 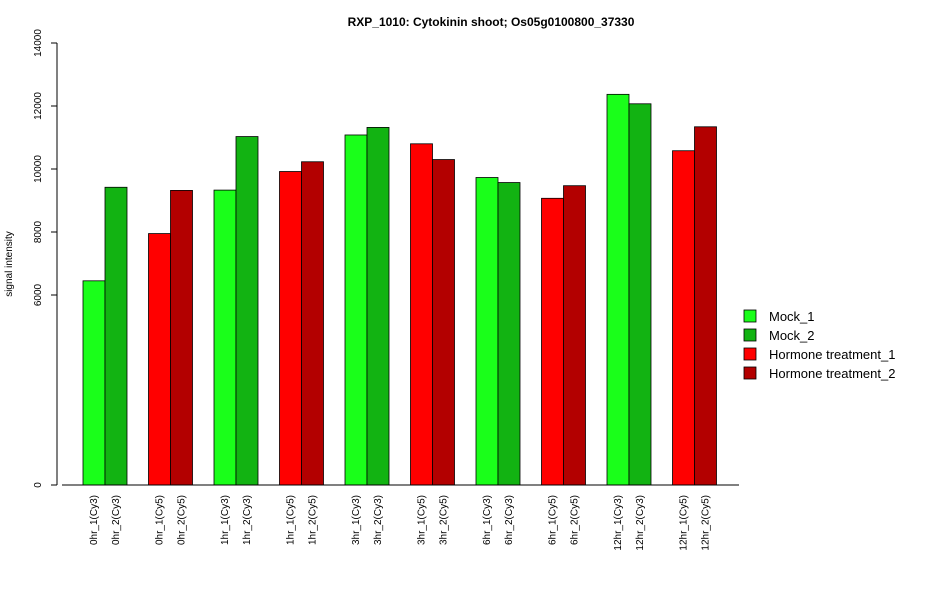 What do you see at coordinates (378, 306) in the screenshot?
I see `bar-3hr_2(Cy3)` at bounding box center [378, 306].